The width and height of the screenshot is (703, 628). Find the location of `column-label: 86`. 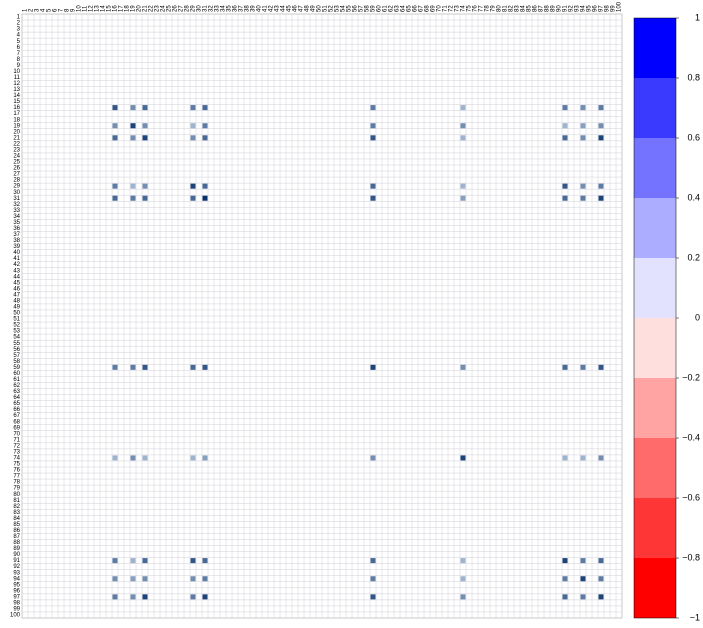

column-label: 86 is located at coordinates (536, 8).